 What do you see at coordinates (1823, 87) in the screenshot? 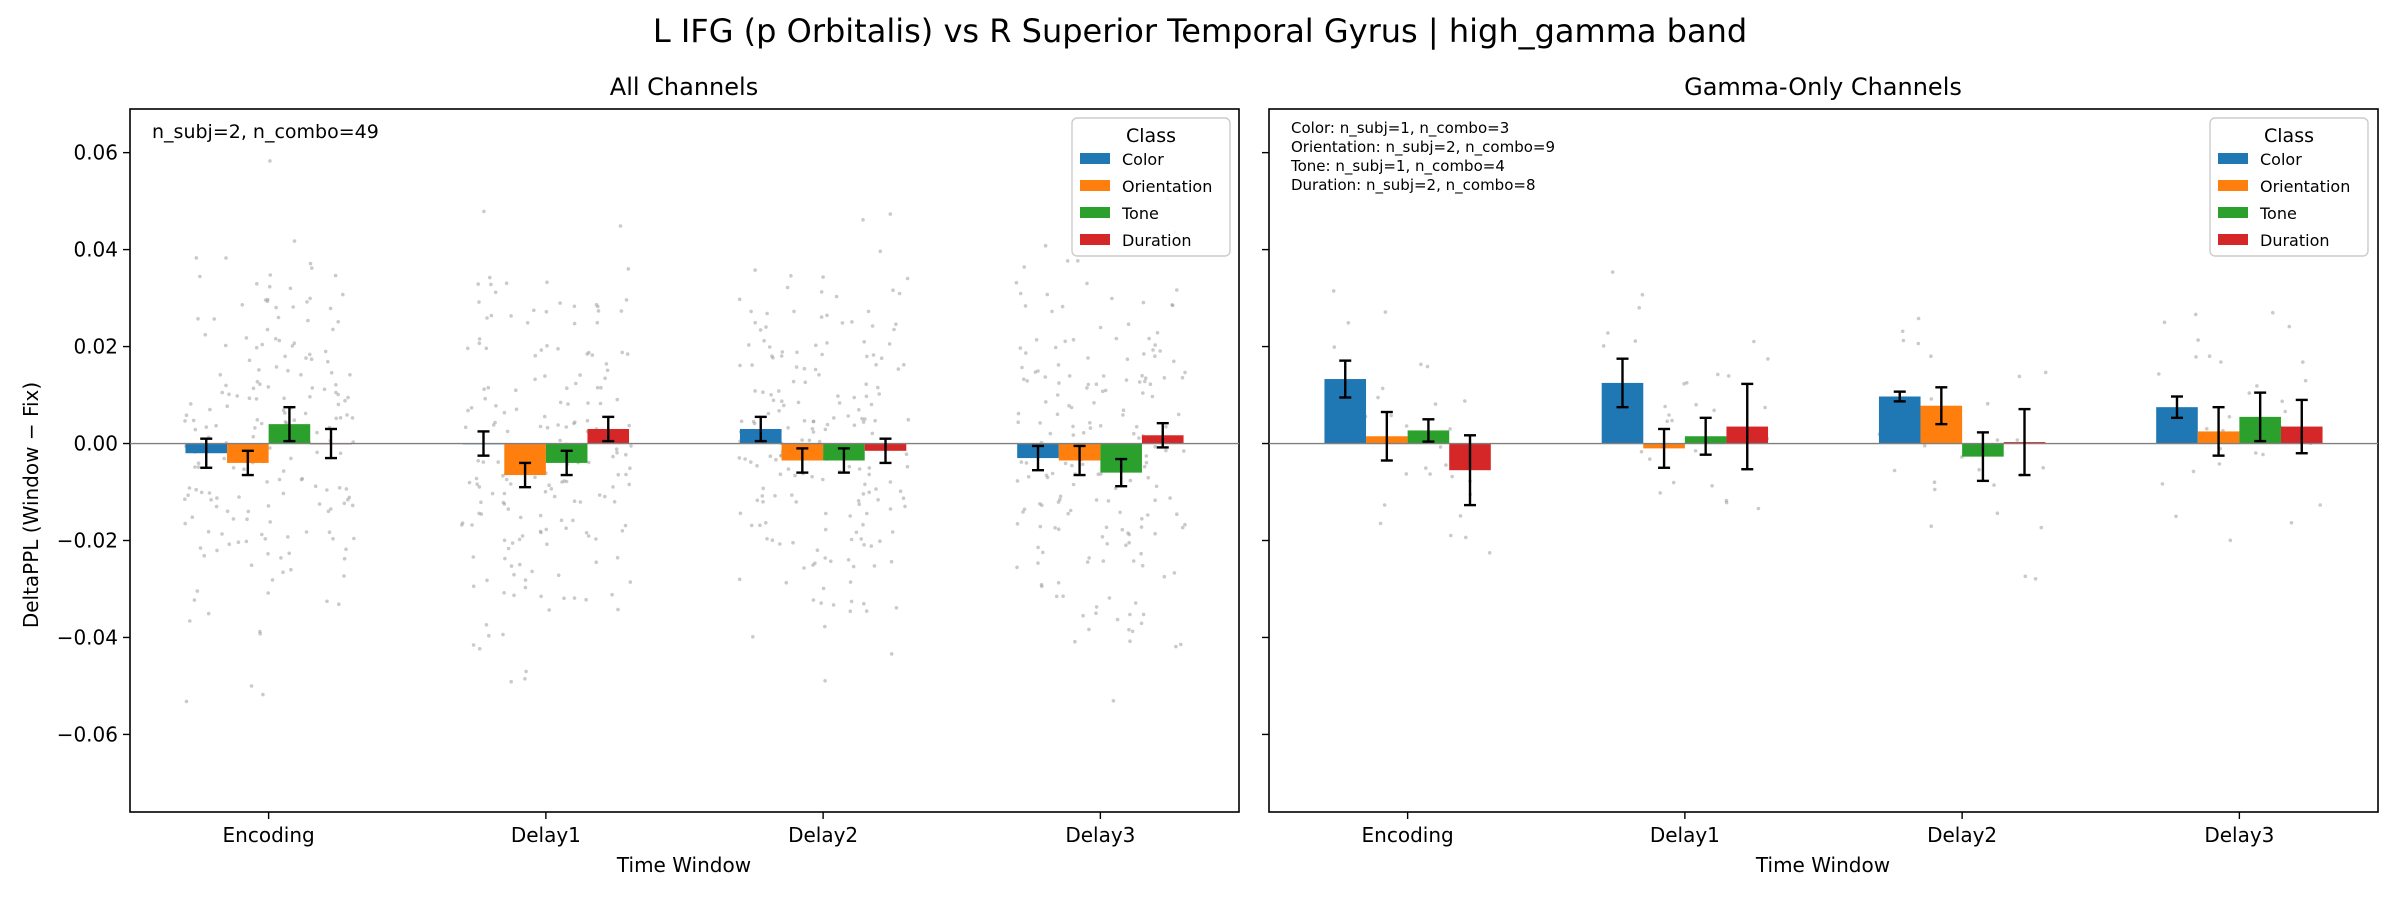
I see `panel-title: Gamma-Only Channels` at bounding box center [1823, 87].